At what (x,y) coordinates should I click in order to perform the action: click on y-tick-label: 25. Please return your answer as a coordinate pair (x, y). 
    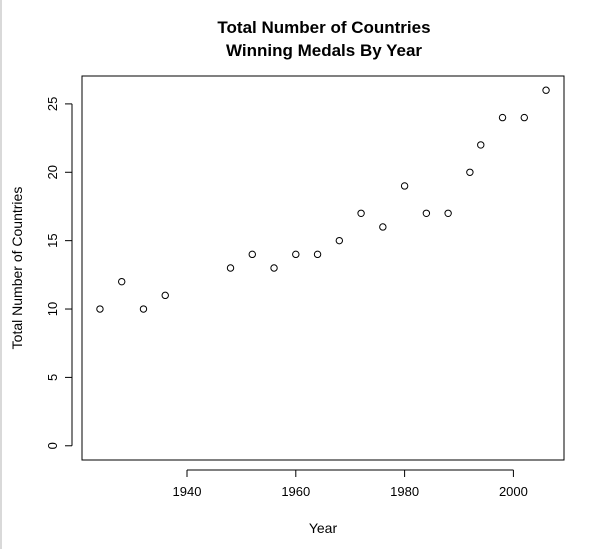
    Looking at the image, I should click on (52, 104).